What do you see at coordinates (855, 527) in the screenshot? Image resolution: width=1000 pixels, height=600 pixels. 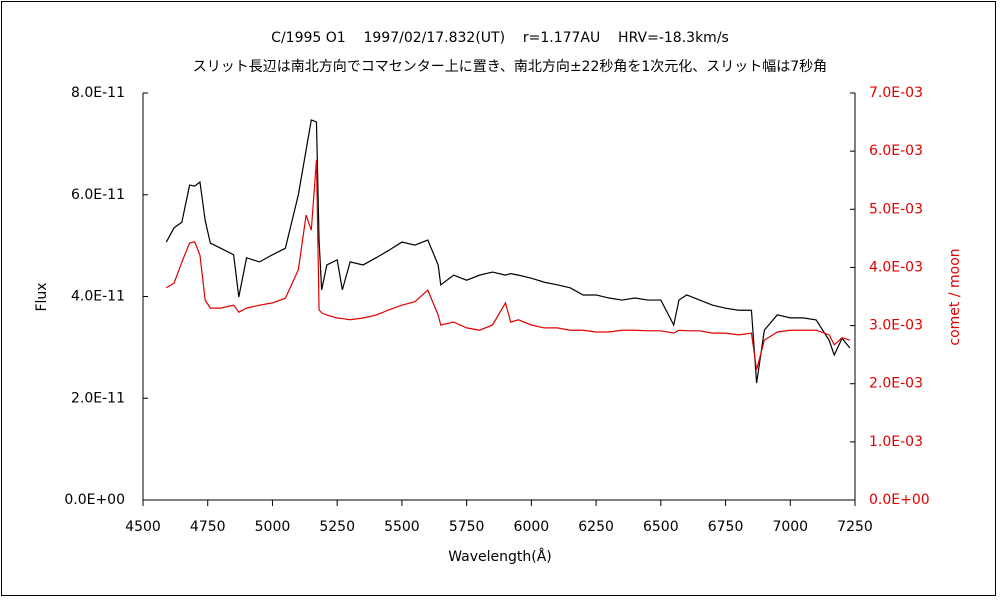 I see `x-tick-label: 7250` at bounding box center [855, 527].